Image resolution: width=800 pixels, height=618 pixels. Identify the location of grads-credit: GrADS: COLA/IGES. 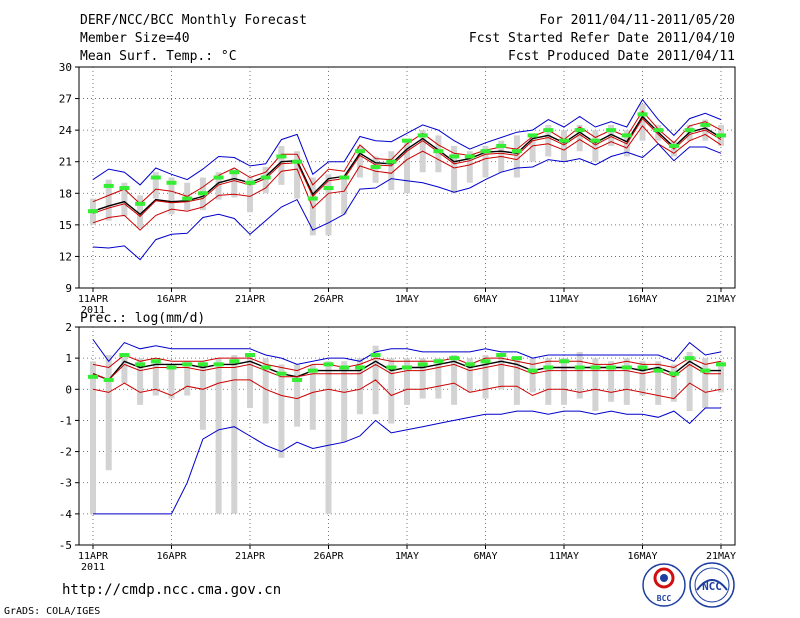
(52, 611).